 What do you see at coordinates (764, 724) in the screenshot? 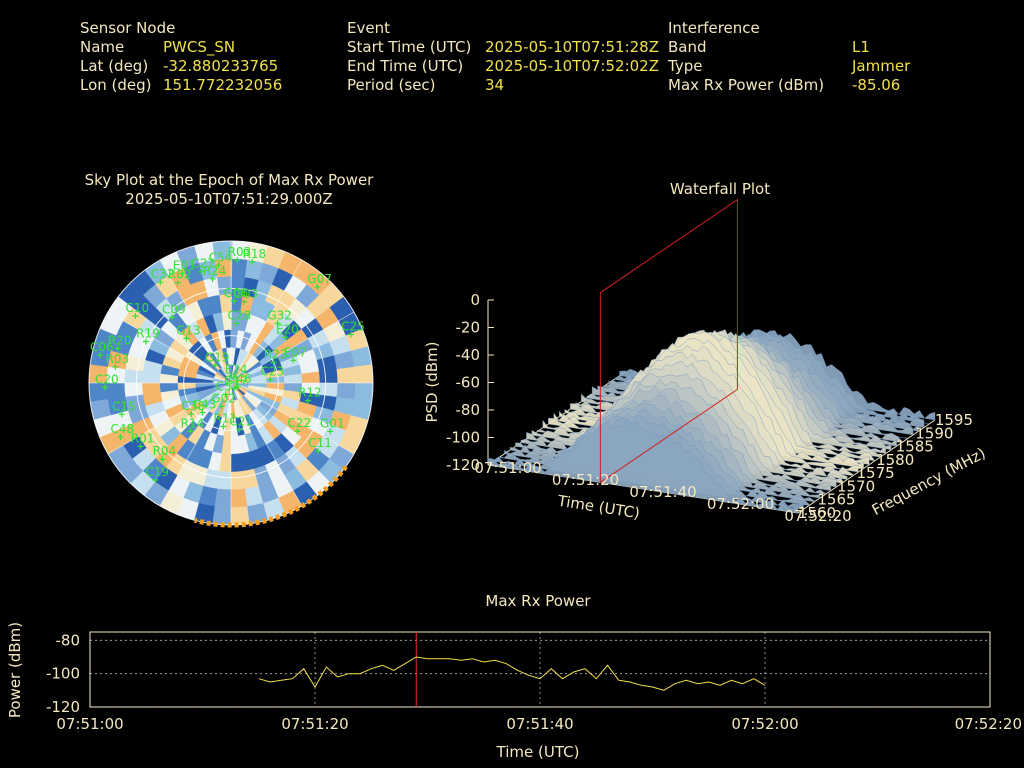
I see `maxpower-x-tick-label: 07:52:00` at bounding box center [764, 724].